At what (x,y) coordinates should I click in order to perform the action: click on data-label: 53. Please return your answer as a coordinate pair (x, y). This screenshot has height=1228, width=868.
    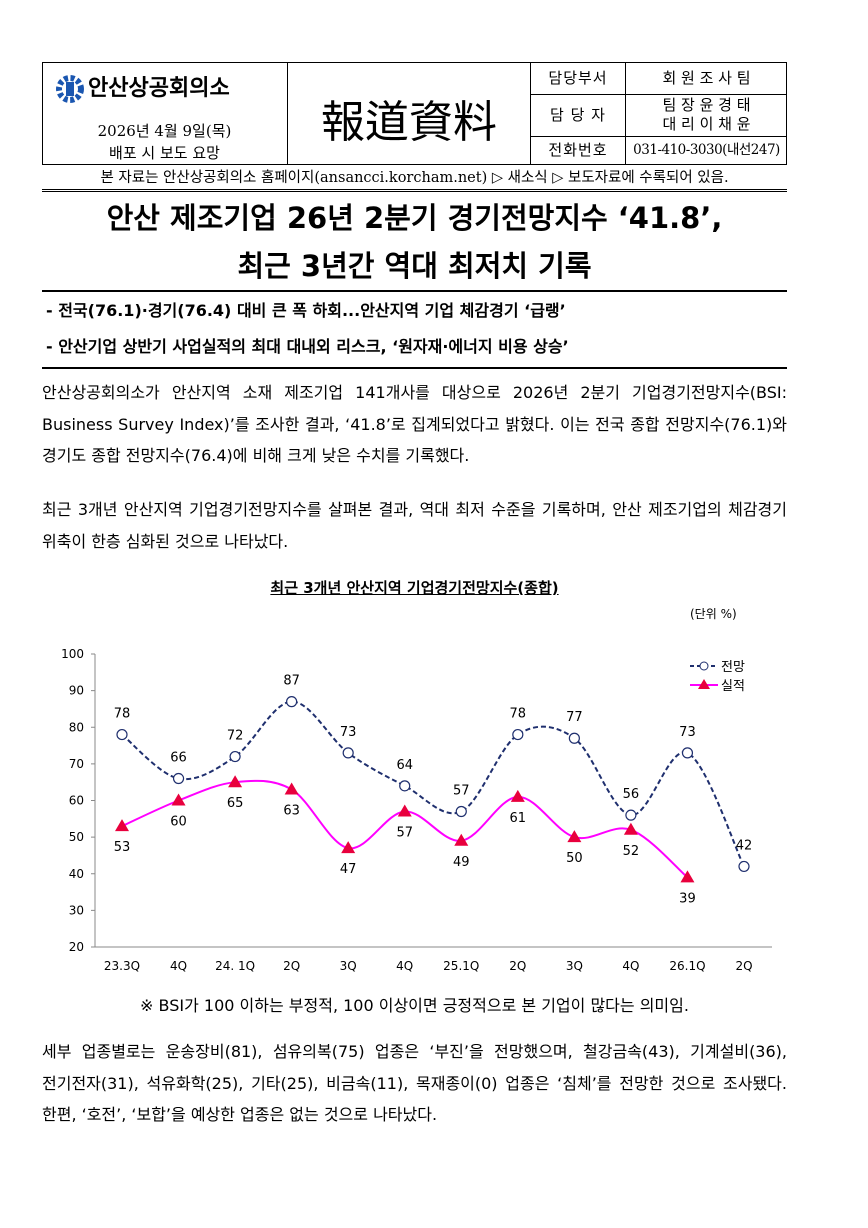
    Looking at the image, I should click on (122, 847).